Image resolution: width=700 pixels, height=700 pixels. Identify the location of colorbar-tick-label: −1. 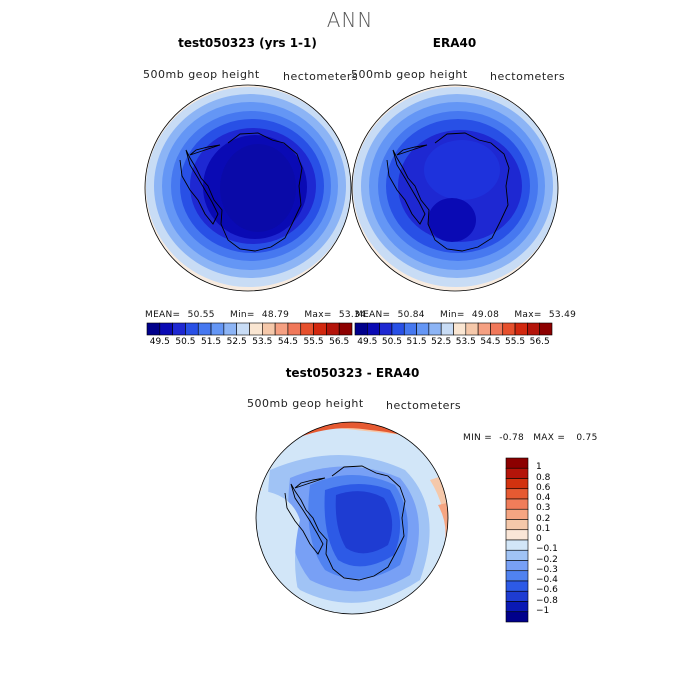
(543, 610).